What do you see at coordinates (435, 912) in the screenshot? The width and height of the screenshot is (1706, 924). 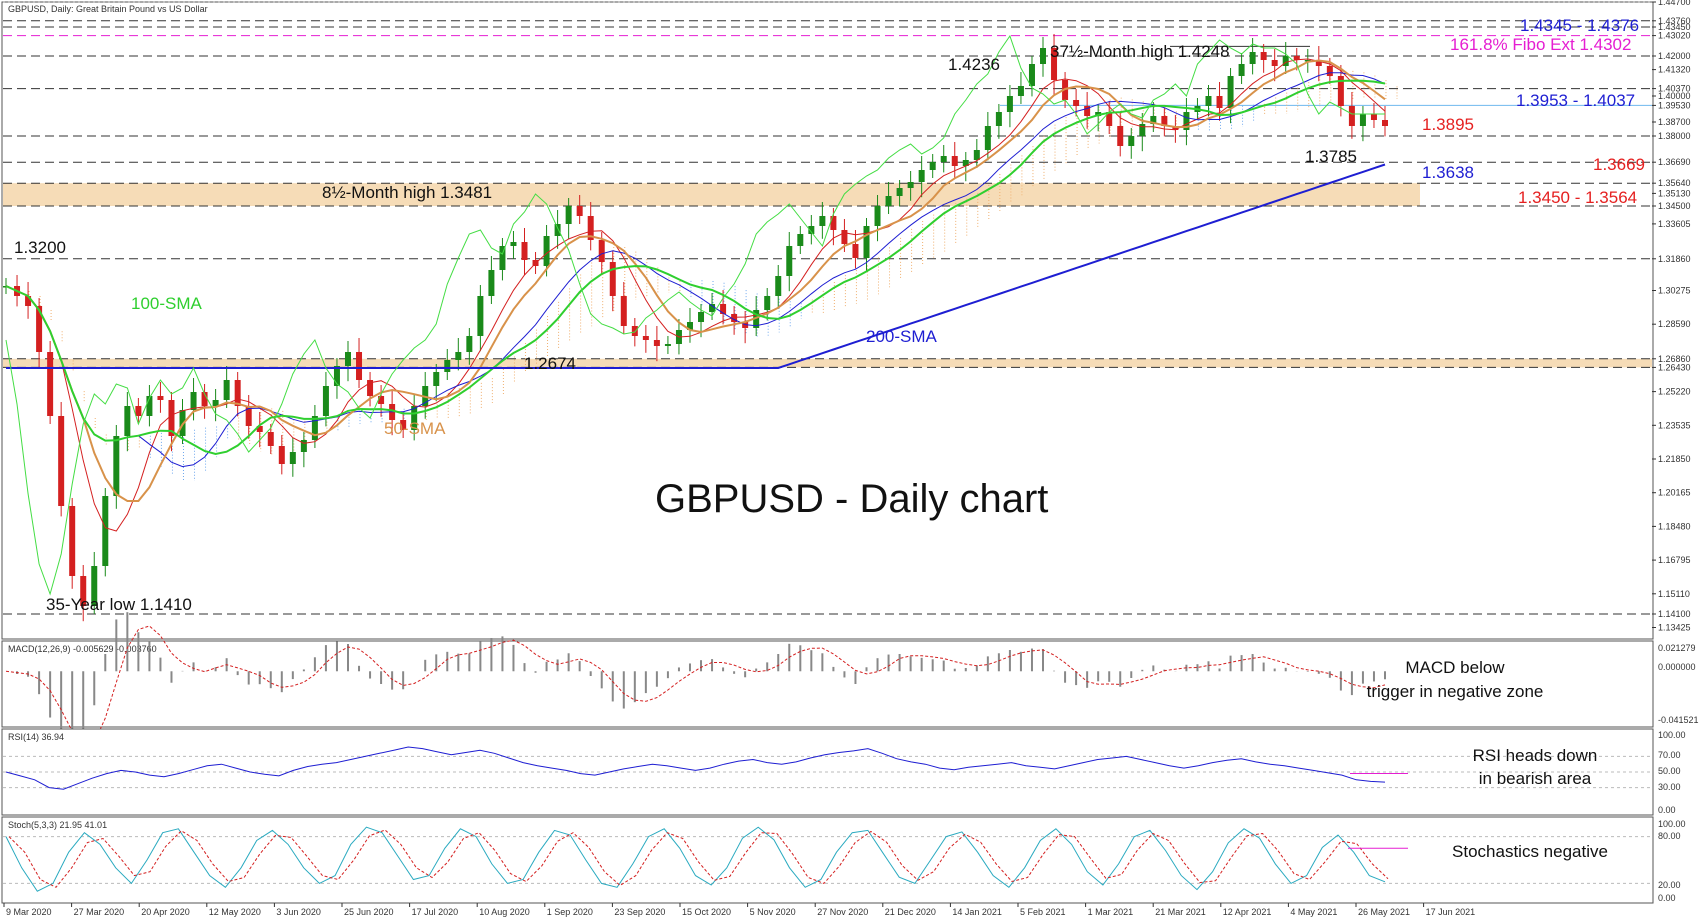 I see `x-tick-label: 17 Jul 2020` at bounding box center [435, 912].